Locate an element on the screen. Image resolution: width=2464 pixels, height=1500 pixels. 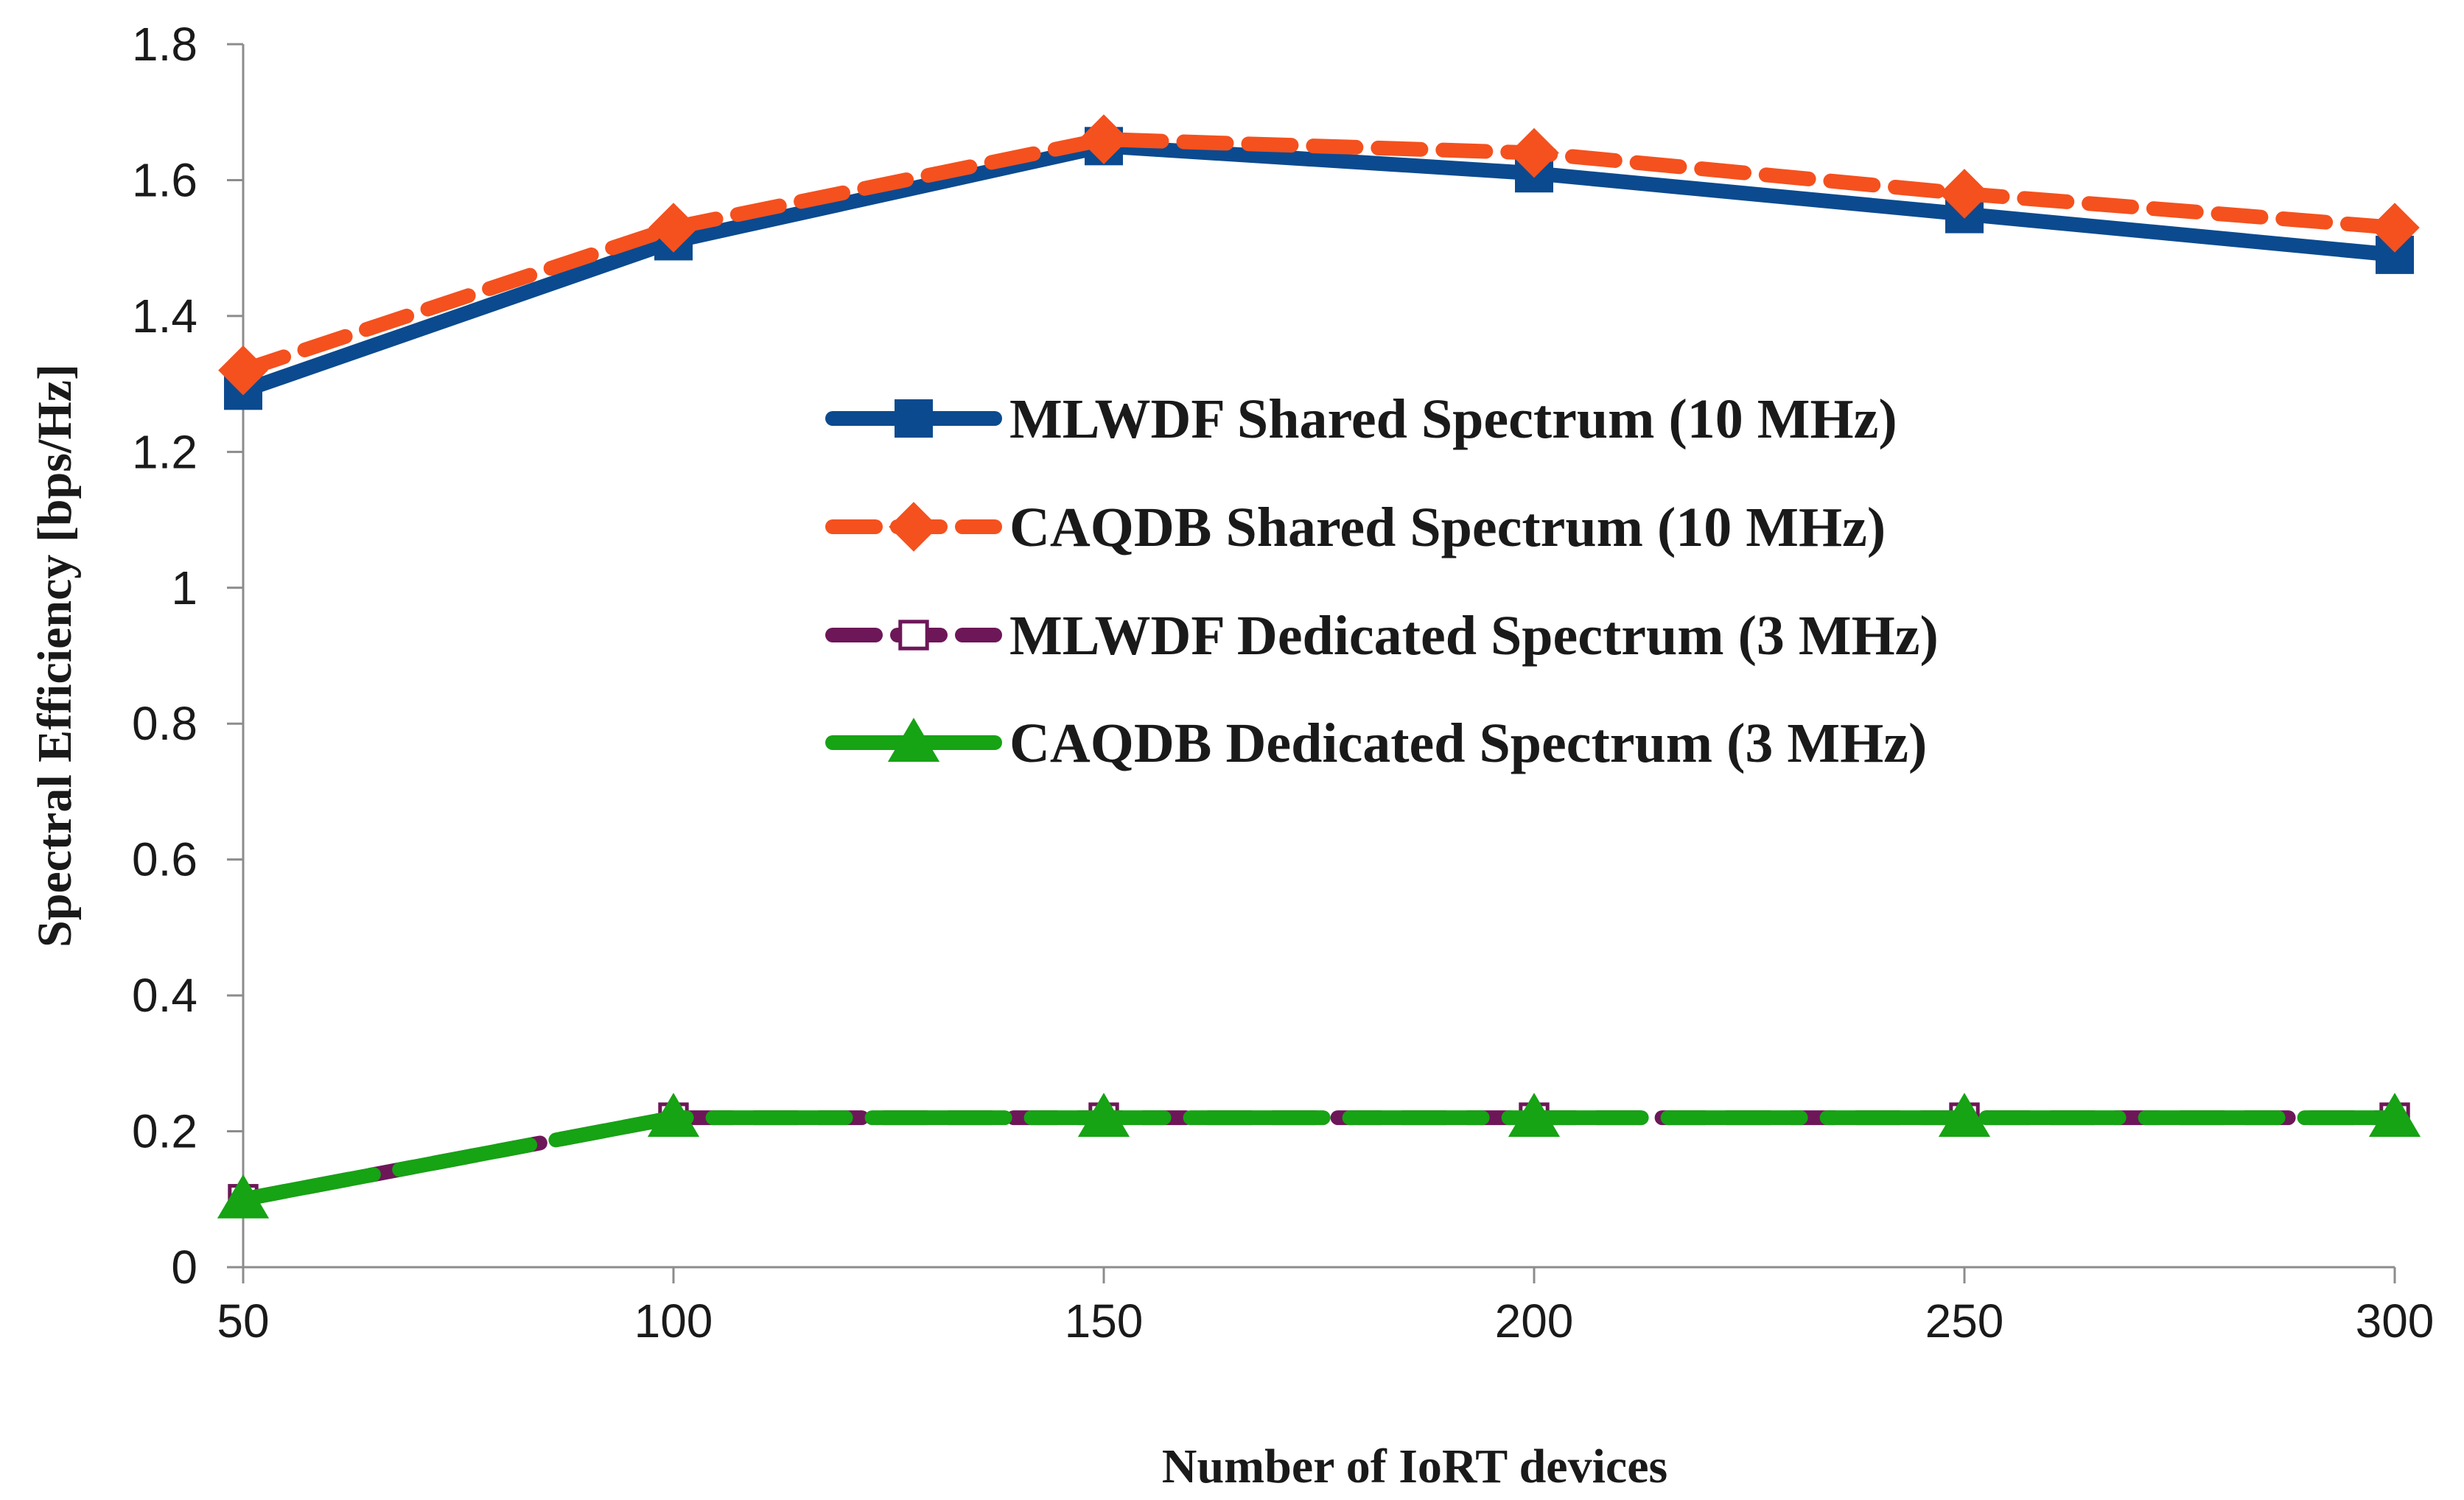
y-tick-label: 0.6 is located at coordinates (164, 859).